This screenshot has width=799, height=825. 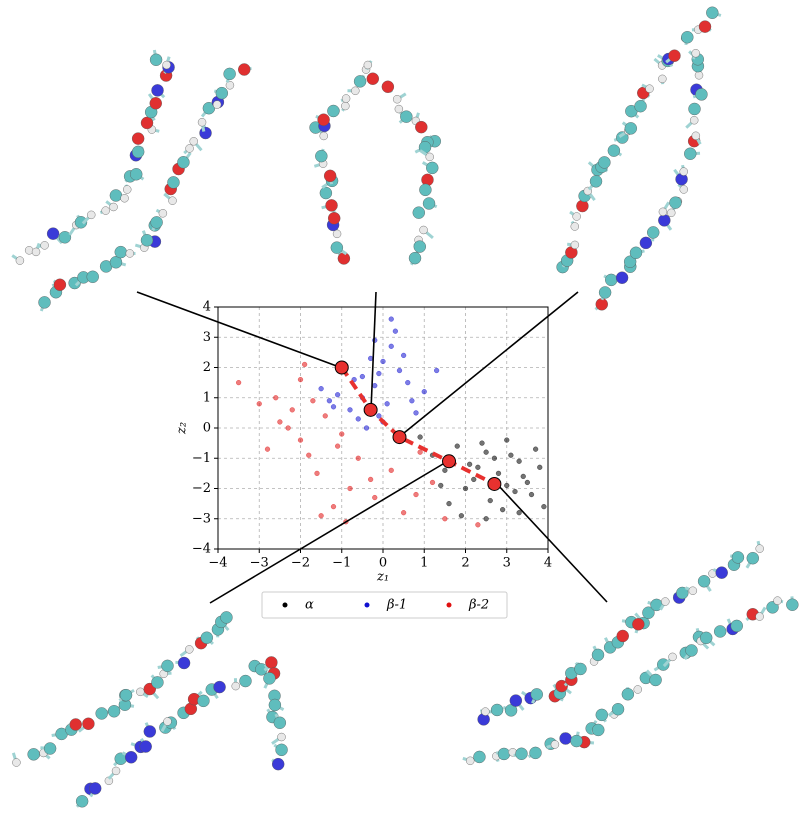 I want to click on legend-marker, so click(x=367, y=605).